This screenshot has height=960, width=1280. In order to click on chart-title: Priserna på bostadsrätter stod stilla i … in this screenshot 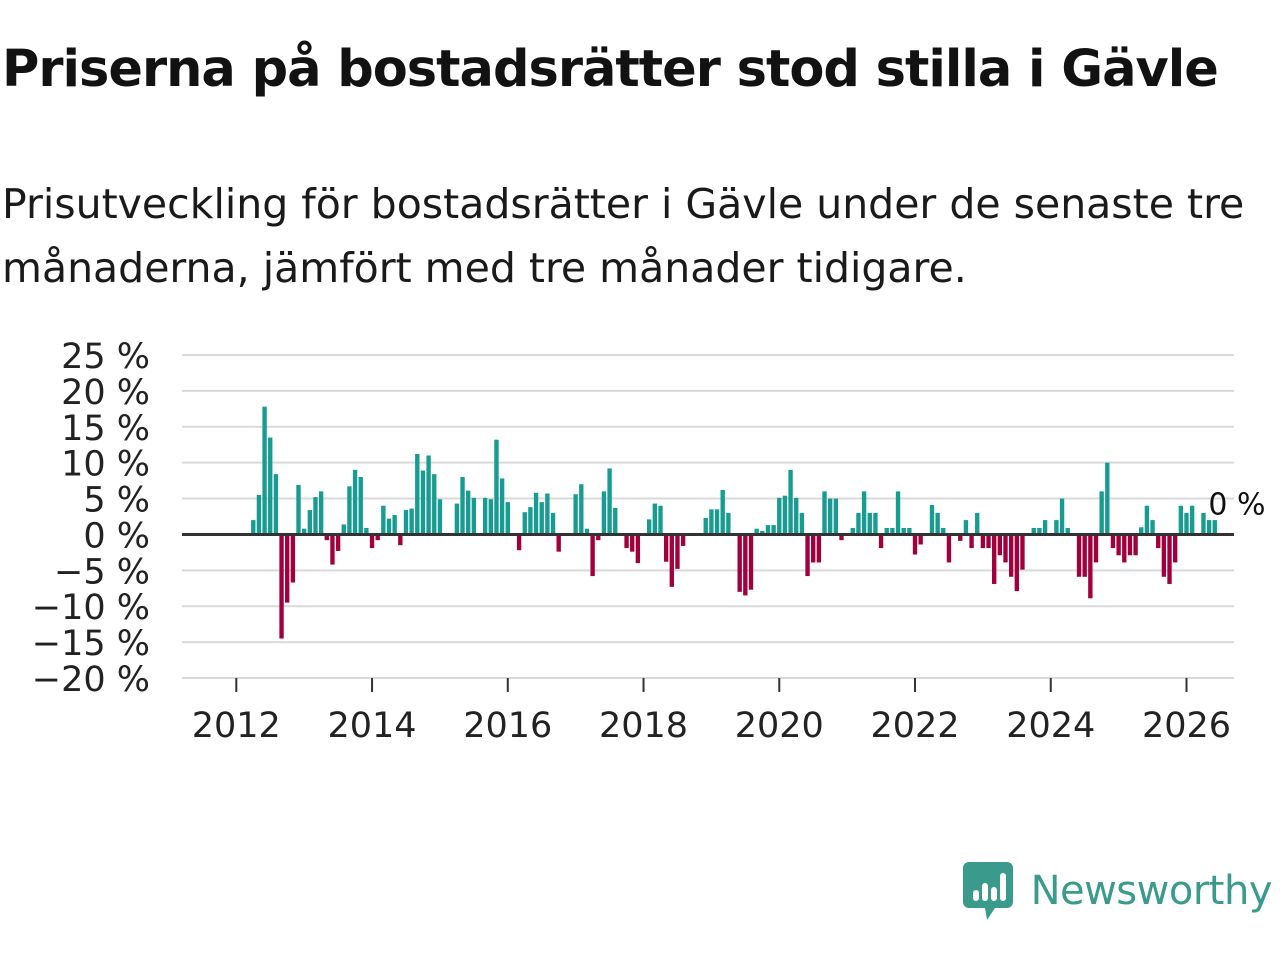, I will do `click(610, 69)`.